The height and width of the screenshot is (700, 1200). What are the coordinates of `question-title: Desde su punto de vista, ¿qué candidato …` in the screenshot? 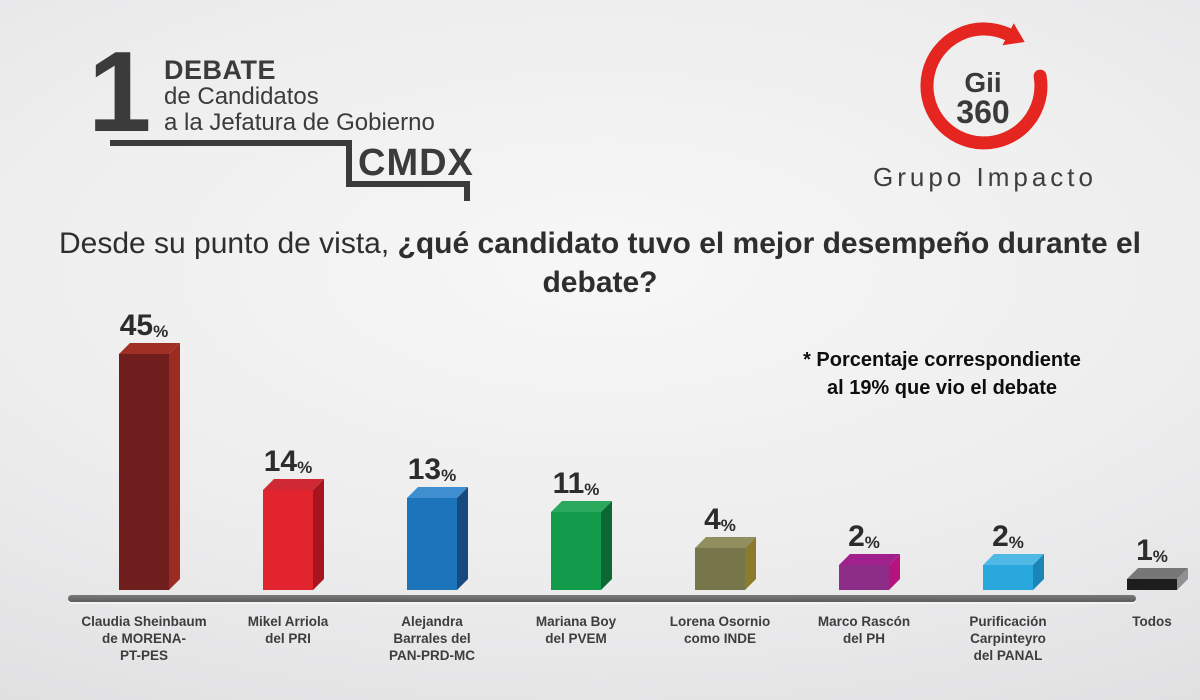 It's located at (600, 263).